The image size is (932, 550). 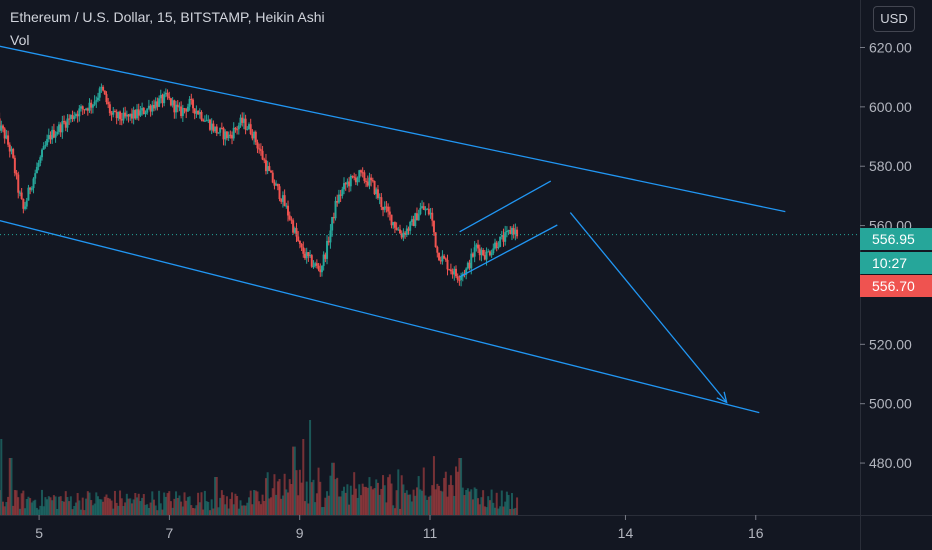 What do you see at coordinates (890, 166) in the screenshot?
I see `price-tick-label: 580.00` at bounding box center [890, 166].